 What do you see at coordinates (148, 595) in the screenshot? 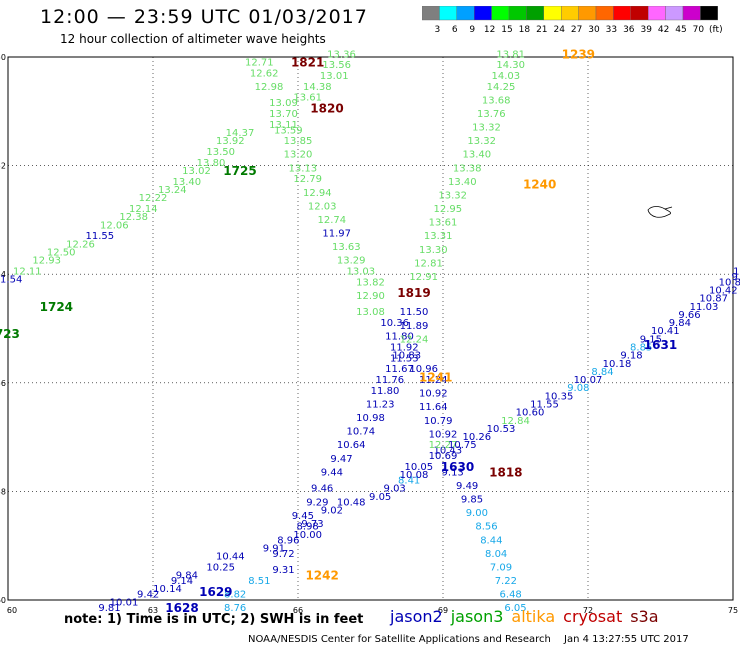
I see `swh-value-label: 9.42` at bounding box center [148, 595].